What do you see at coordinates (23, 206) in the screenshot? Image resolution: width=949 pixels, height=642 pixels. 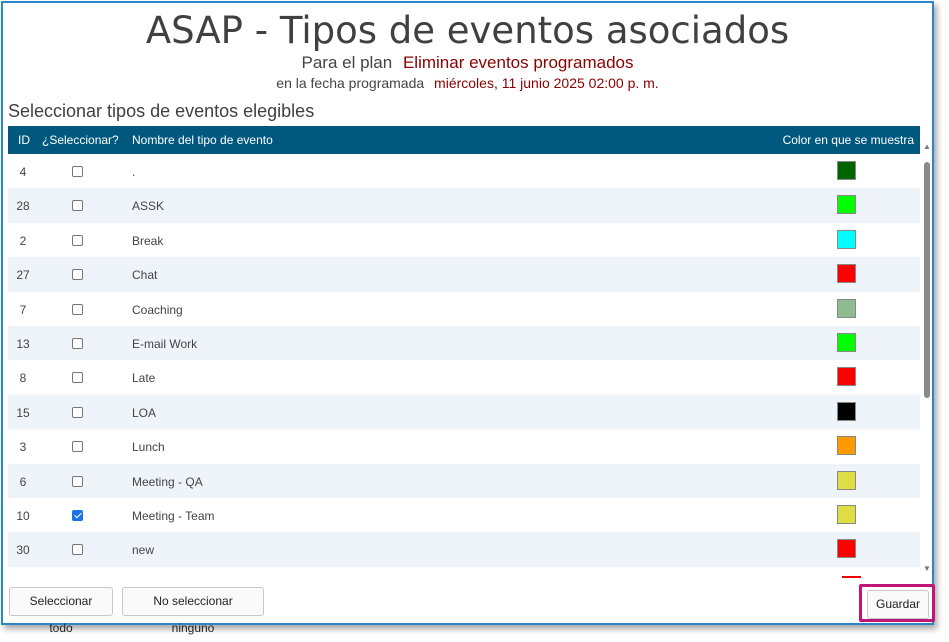 I see `row-id: 28` at bounding box center [23, 206].